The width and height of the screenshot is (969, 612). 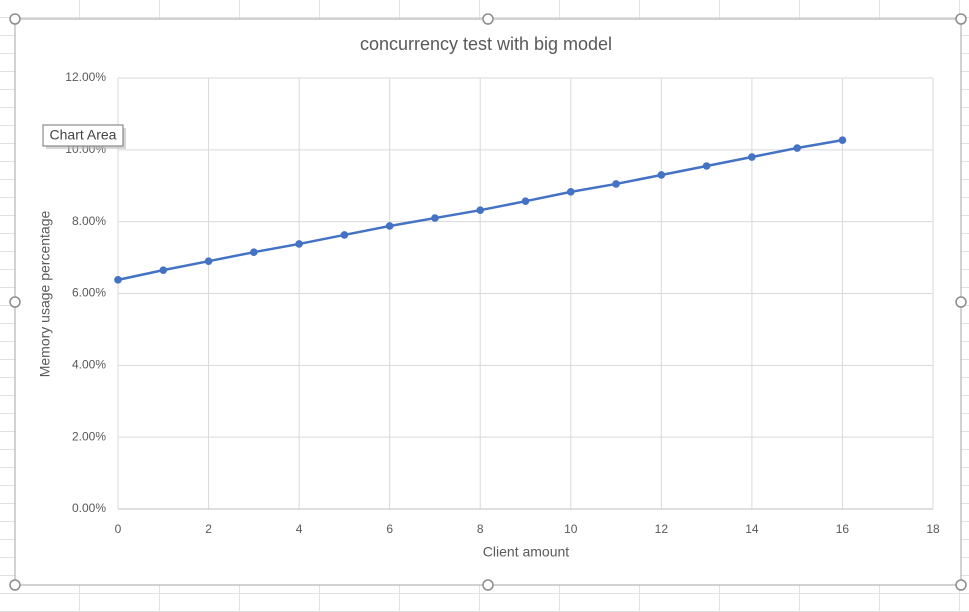 What do you see at coordinates (486, 44) in the screenshot?
I see `chart-title: concurrency test with big model` at bounding box center [486, 44].